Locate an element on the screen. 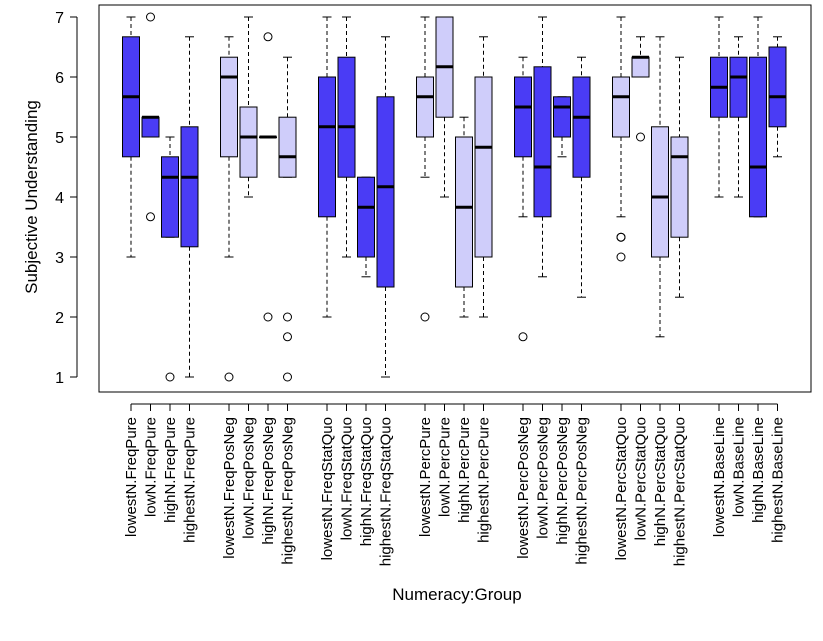 This screenshot has height=641, width=823. x-tick-label: lowN.FreqPure is located at coordinates (151, 467).